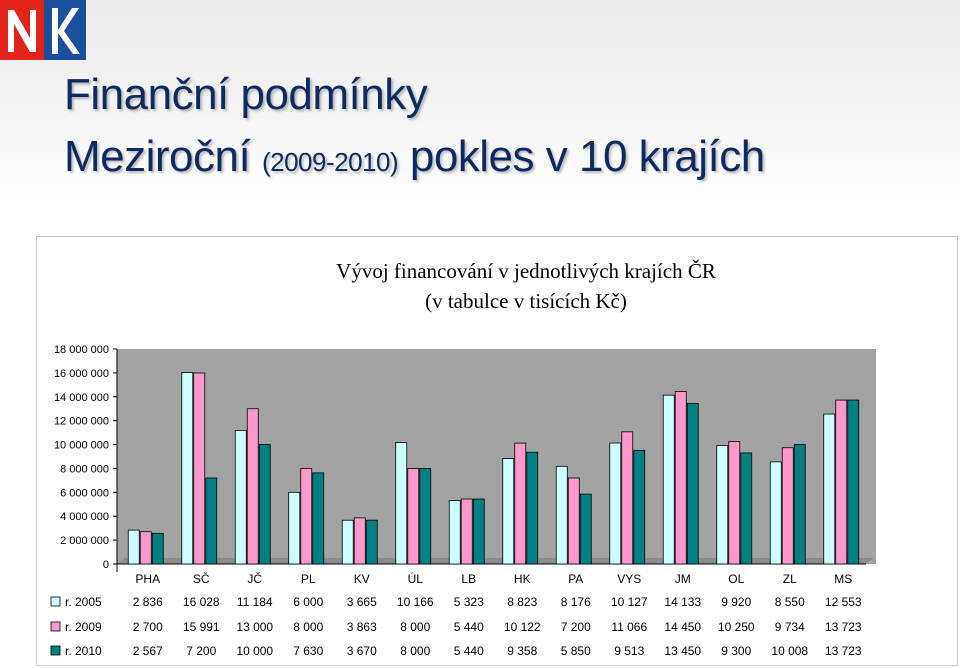 The height and width of the screenshot is (668, 960). Describe the element at coordinates (576, 602) in the screenshot. I see `data-table-value: 8 176` at that location.